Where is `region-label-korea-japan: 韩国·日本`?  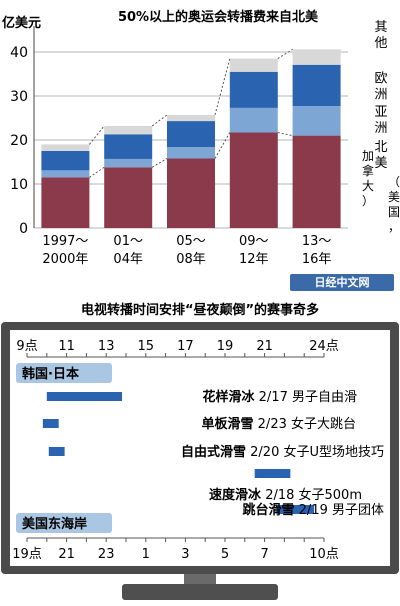
region-label-korea-japan: 韩国·日本 is located at coordinates (50, 374).